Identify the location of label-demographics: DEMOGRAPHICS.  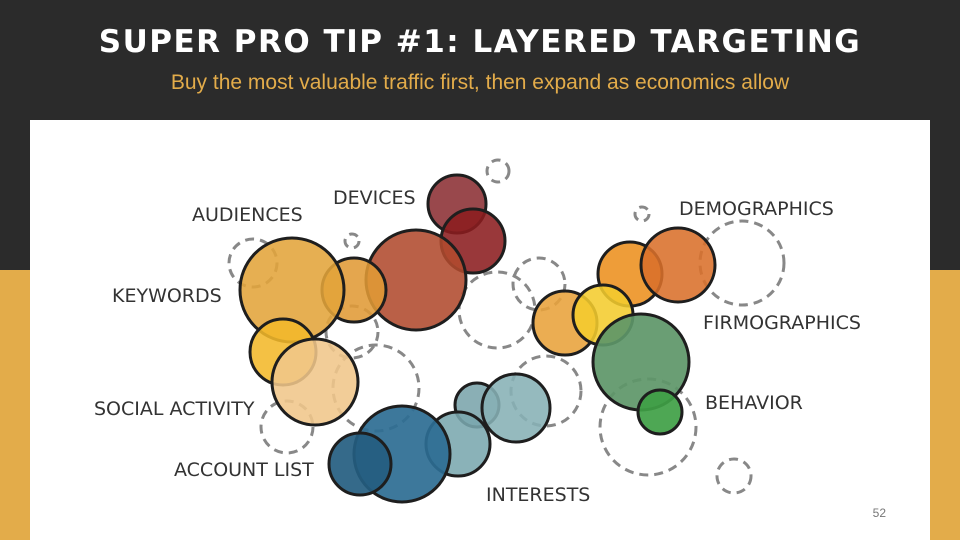
(756, 209).